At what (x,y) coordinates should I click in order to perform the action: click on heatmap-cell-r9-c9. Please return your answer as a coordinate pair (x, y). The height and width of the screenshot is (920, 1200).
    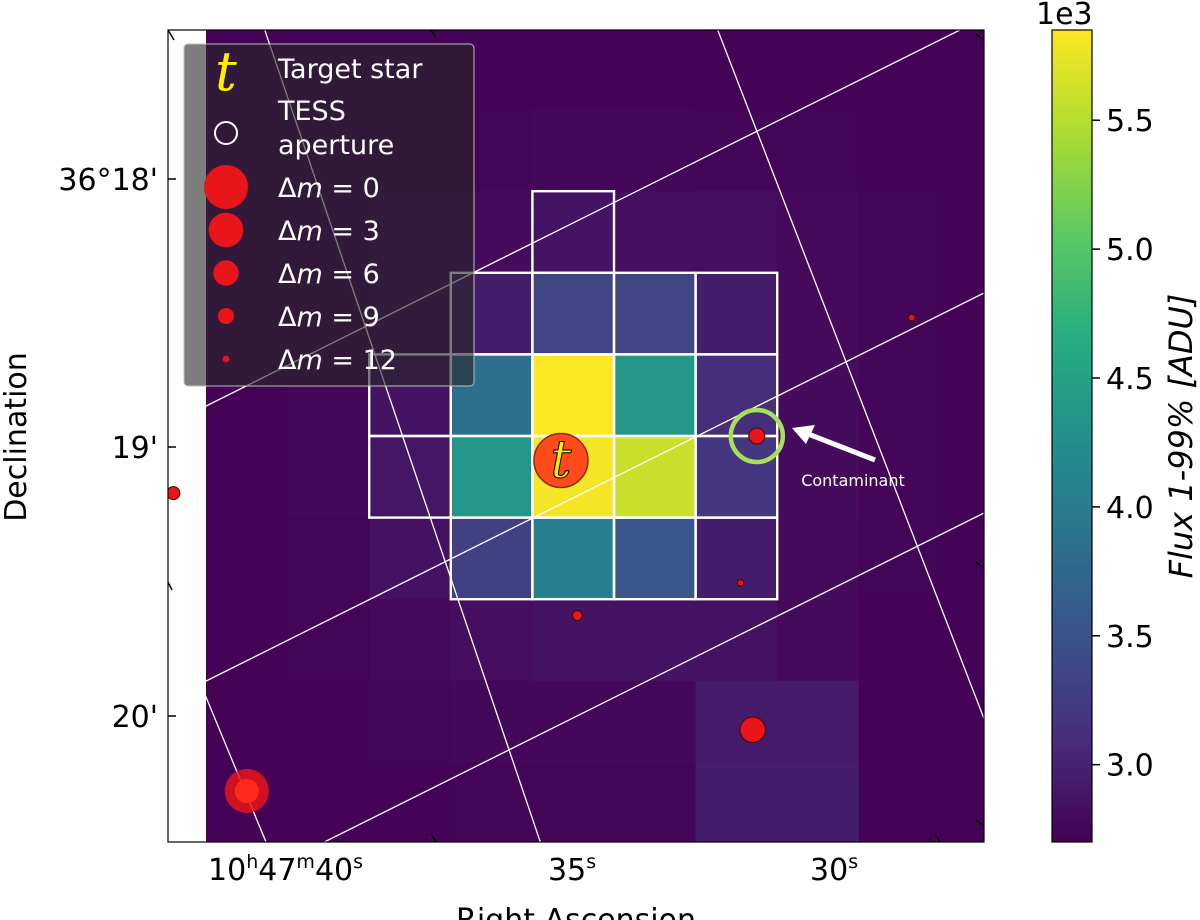
    Looking at the image, I should click on (962, 802).